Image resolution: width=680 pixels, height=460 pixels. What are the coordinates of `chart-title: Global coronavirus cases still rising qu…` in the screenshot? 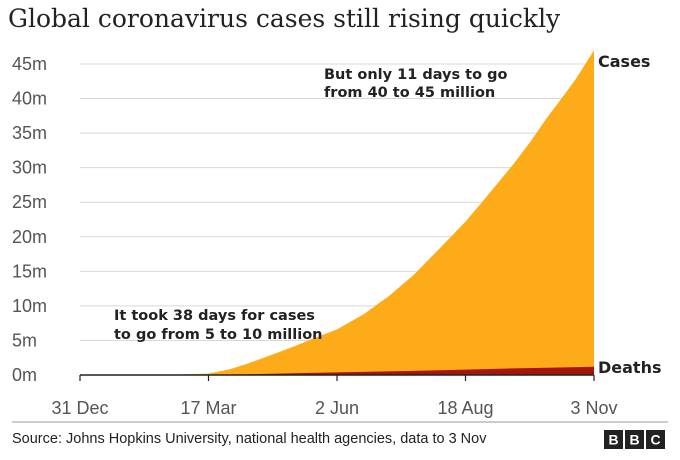 It's located at (284, 18).